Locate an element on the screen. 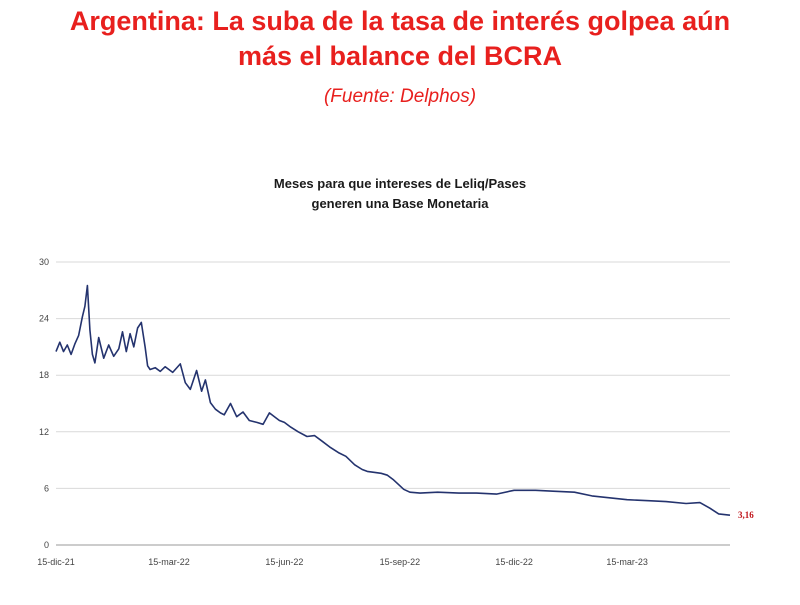 Image resolution: width=800 pixels, height=605 pixels. x-tick-label: 15-dic-22 is located at coordinates (514, 562).